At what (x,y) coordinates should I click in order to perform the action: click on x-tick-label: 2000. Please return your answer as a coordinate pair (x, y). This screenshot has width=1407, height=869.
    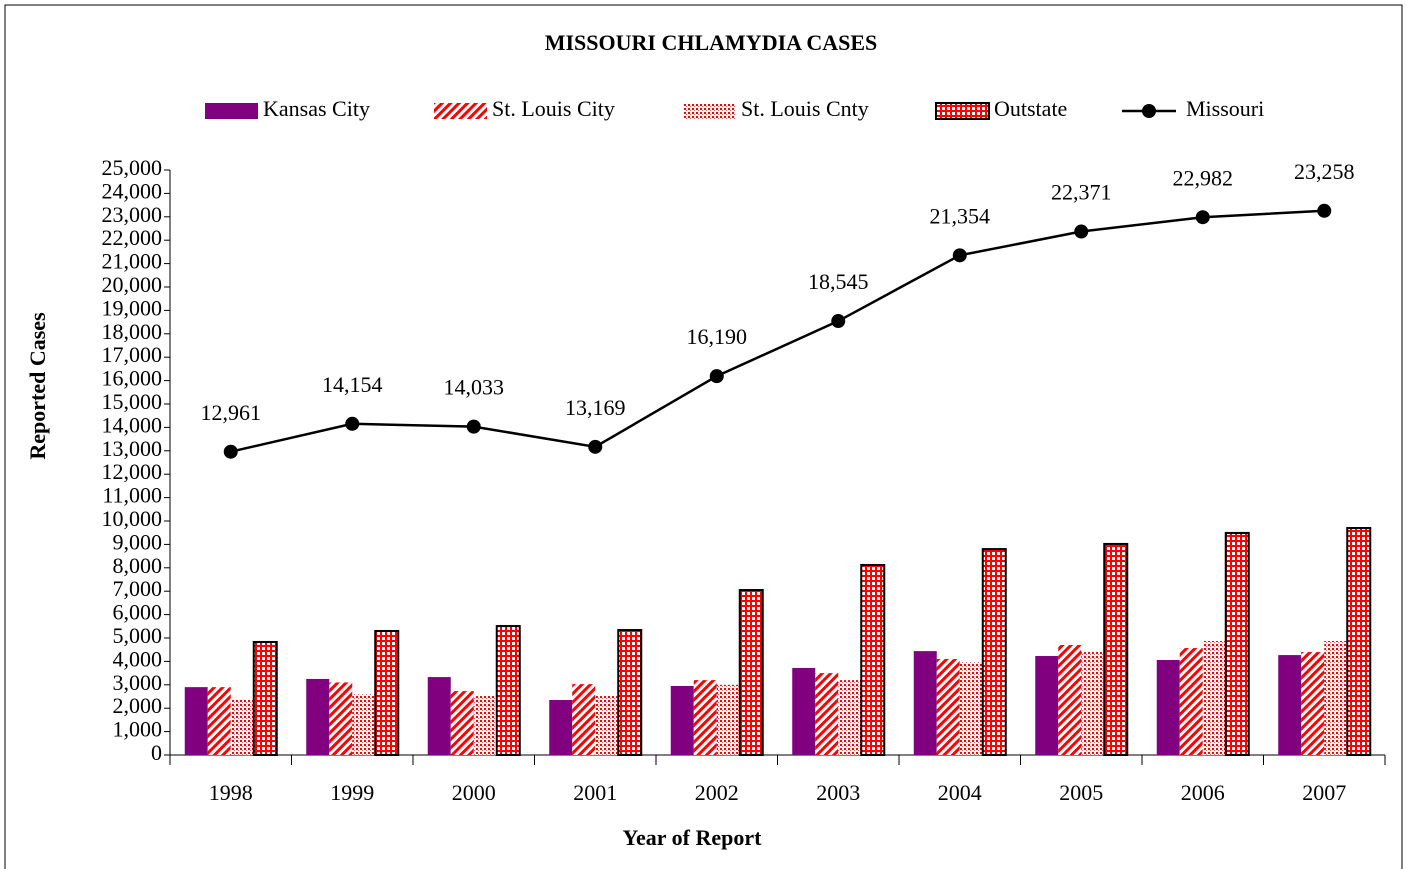
    Looking at the image, I should click on (474, 792).